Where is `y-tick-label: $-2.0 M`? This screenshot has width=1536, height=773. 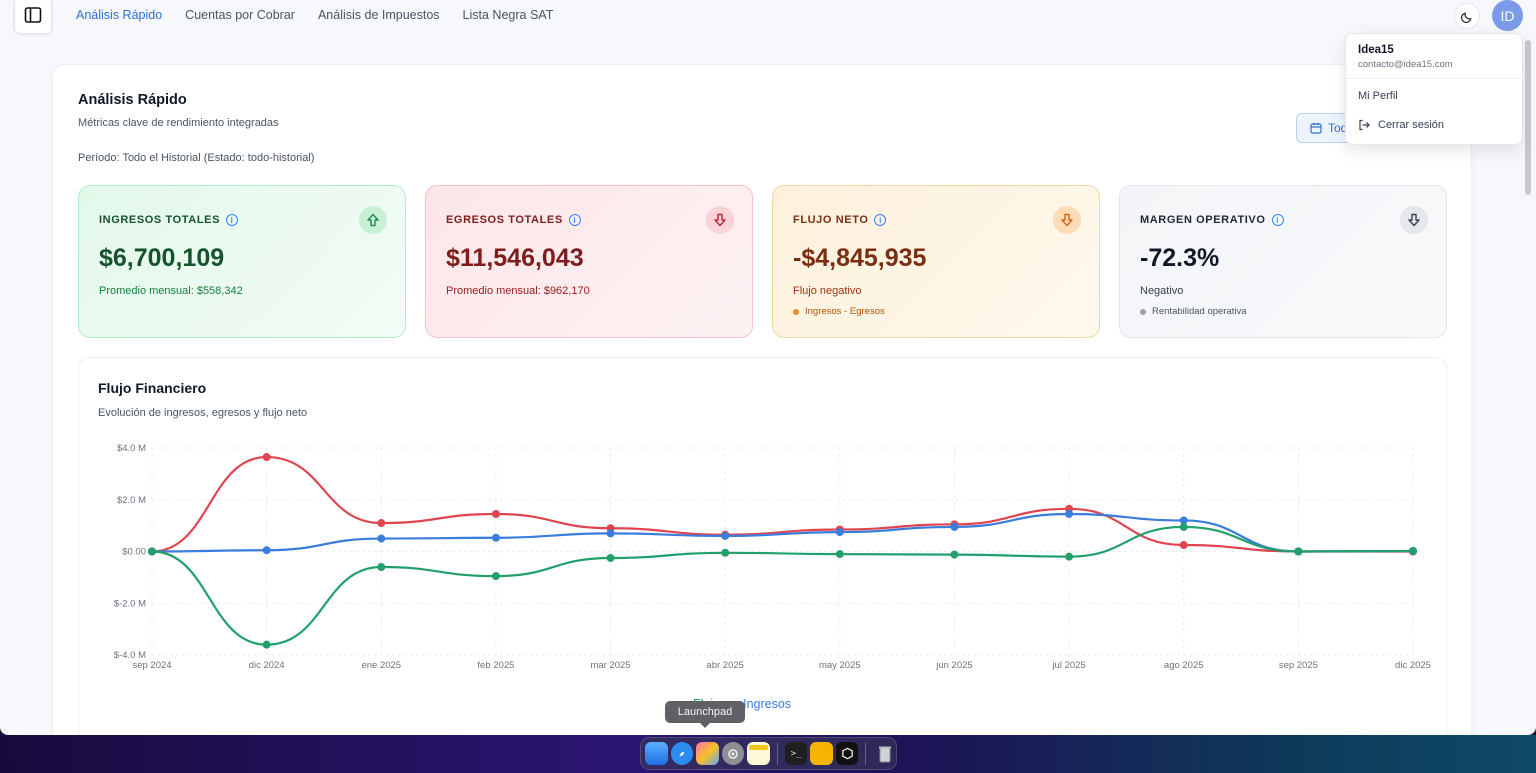 y-tick-label: $-2.0 M is located at coordinates (130, 603).